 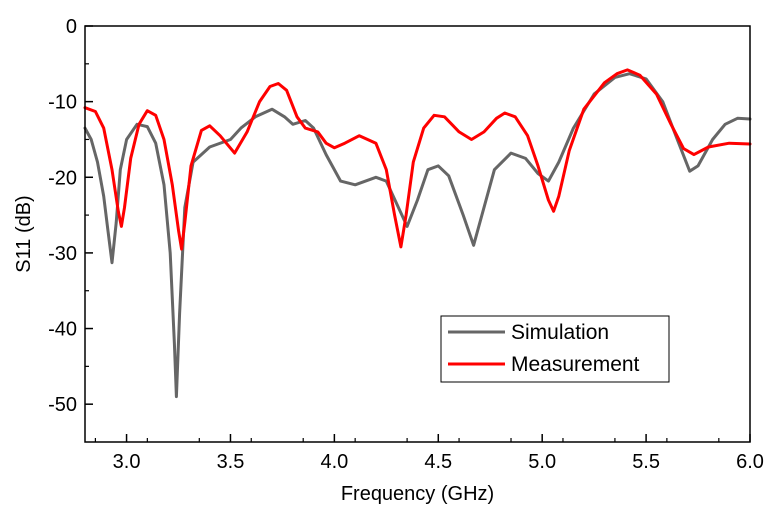 I want to click on y-tick-label: -30, so click(x=62, y=254).